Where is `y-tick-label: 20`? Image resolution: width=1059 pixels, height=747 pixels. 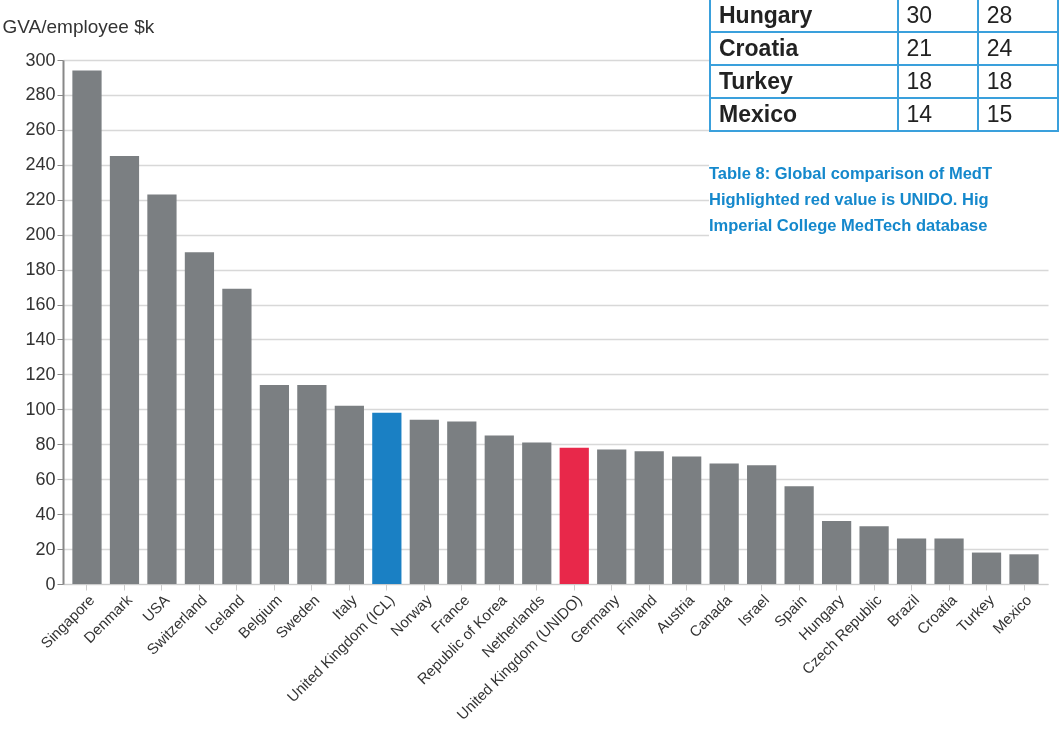 y-tick-label: 20 is located at coordinates (45, 548).